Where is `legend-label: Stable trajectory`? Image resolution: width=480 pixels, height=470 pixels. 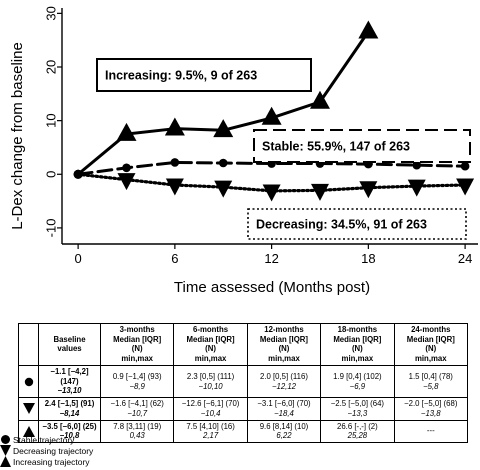 legend-label: Stable trajectory is located at coordinates (44, 439).